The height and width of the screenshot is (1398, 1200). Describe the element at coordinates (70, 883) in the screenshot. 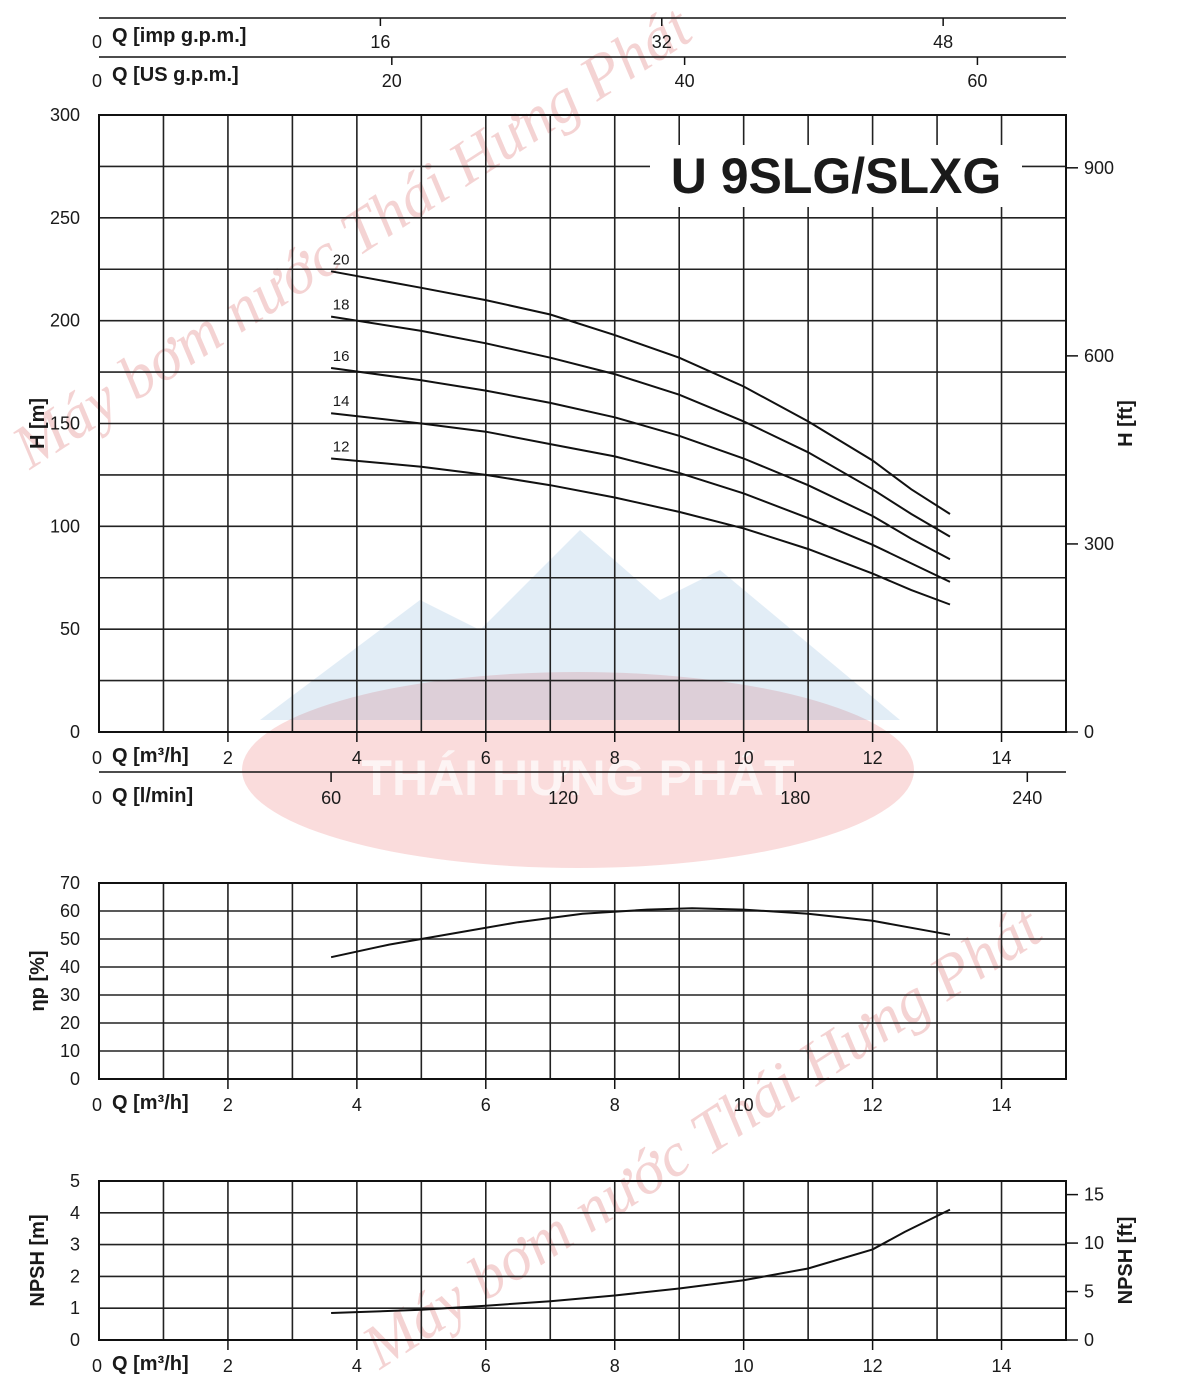

I see `y-tick-label: 70` at that location.